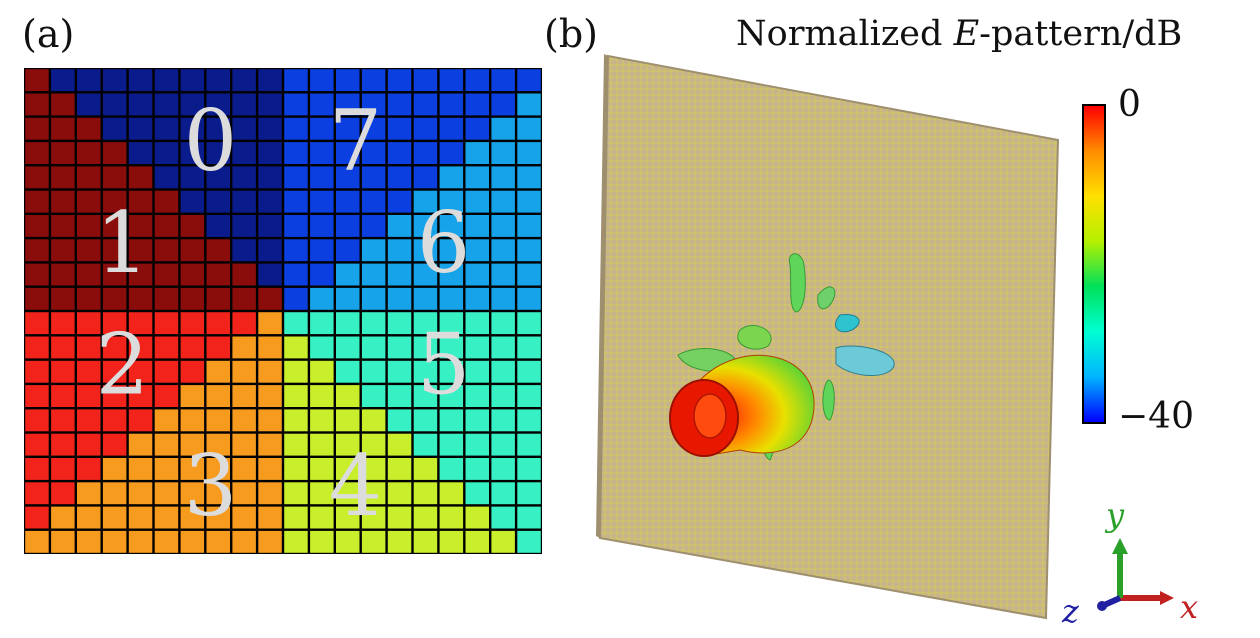  Describe the element at coordinates (1114, 515) in the screenshot. I see `y-axis-label: y` at that location.